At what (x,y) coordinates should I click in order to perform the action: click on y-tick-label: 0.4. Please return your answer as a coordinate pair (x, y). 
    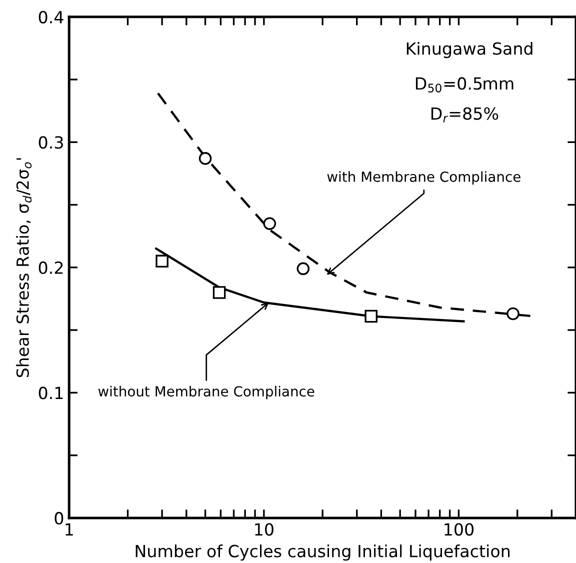
    Looking at the image, I should click on (51, 17).